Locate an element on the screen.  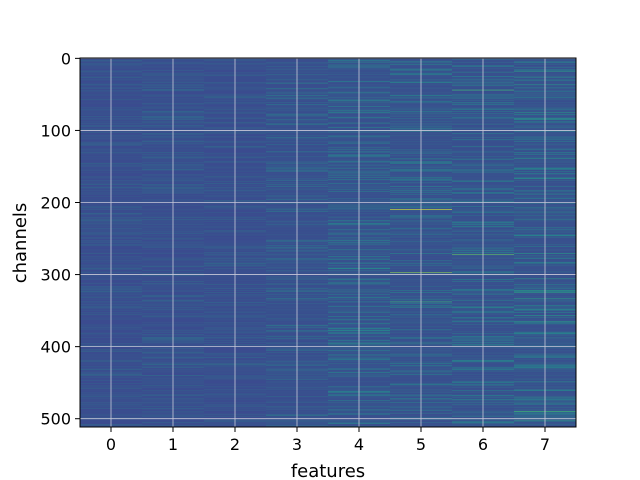
y-tick-label: 200 is located at coordinates (55, 203).